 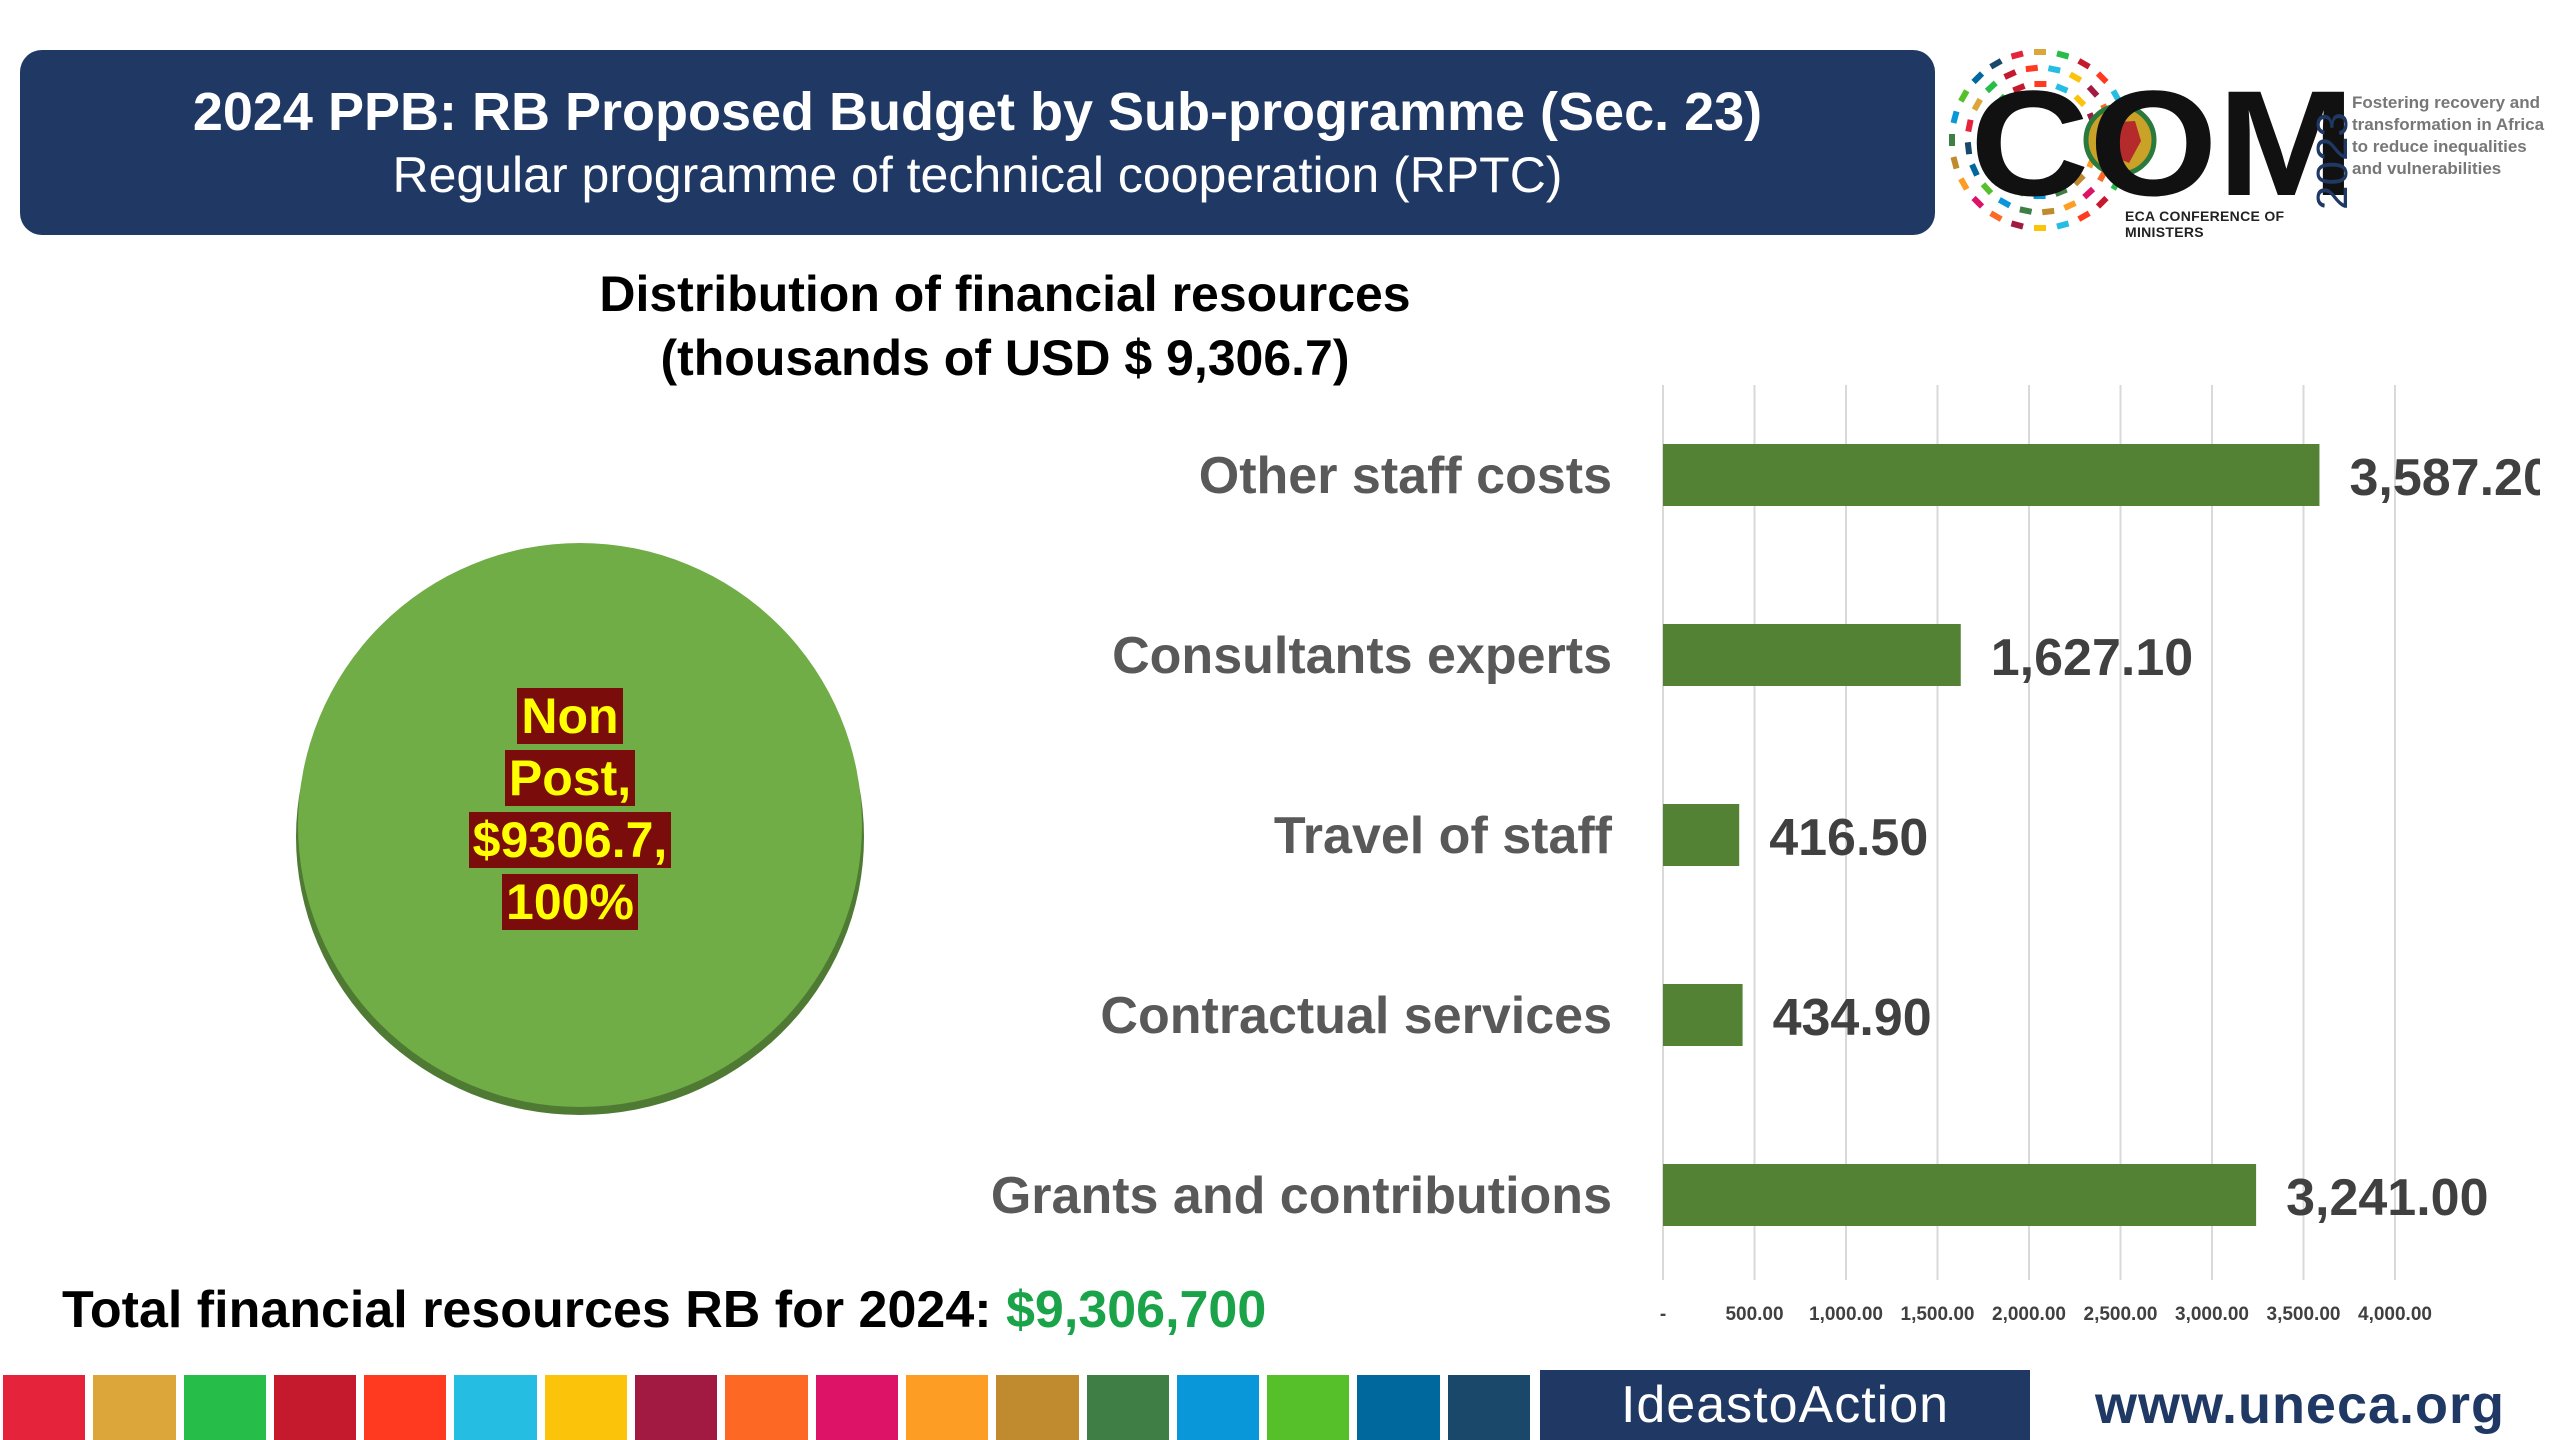 I want to click on pie-label-line4: 100%, so click(x=570, y=902).